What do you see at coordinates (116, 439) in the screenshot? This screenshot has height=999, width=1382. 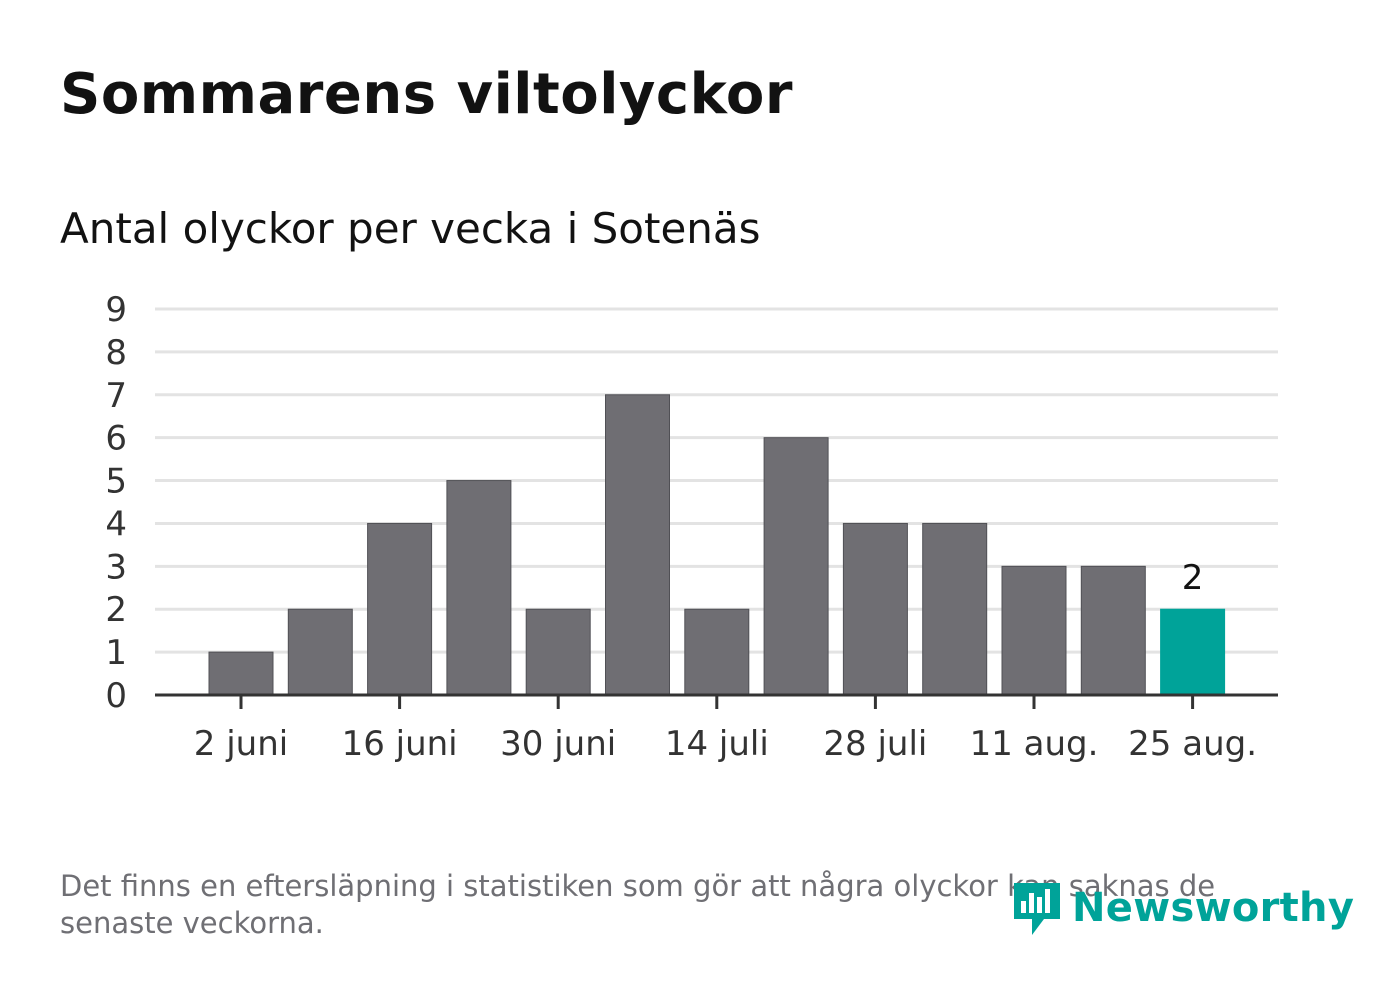 I see `y-tick-label: 6` at bounding box center [116, 439].